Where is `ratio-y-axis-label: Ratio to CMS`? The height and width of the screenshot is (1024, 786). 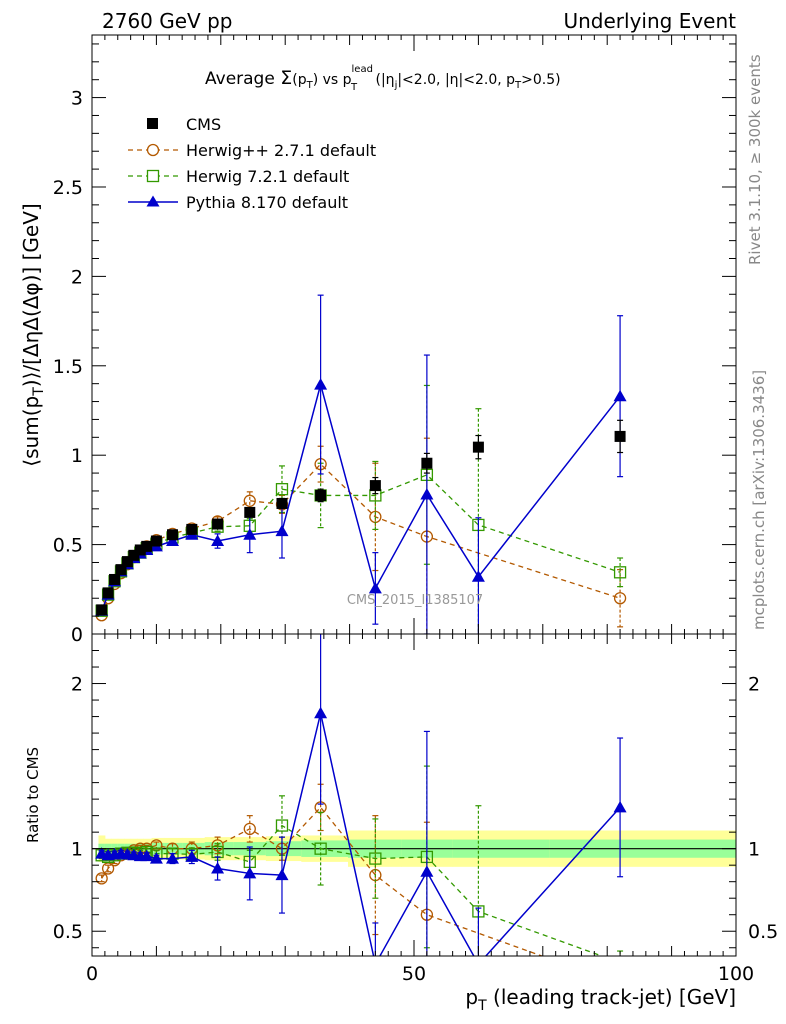
ratio-y-axis-label: Ratio to CMS is located at coordinates (33, 795).